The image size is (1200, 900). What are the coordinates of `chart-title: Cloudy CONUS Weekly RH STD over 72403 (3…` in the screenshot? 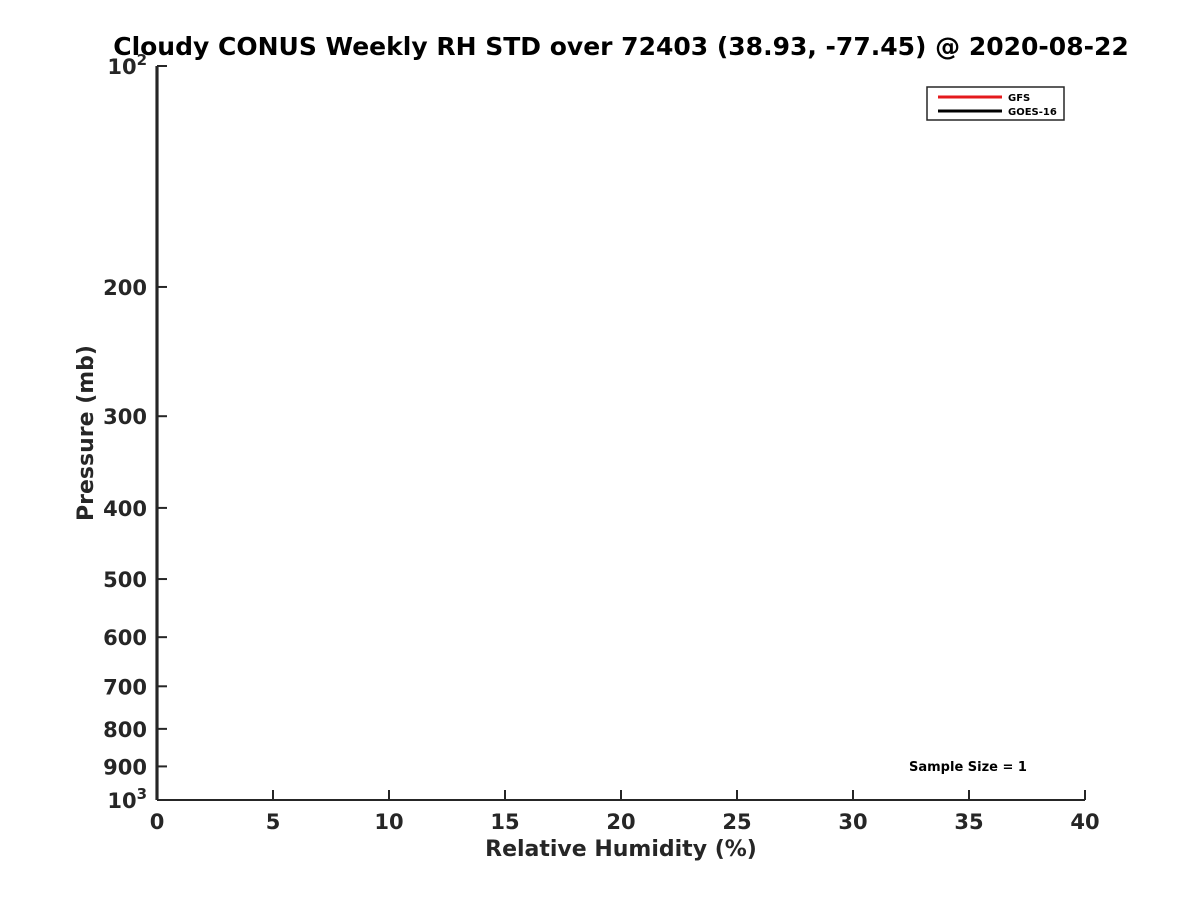 It's located at (621, 46).